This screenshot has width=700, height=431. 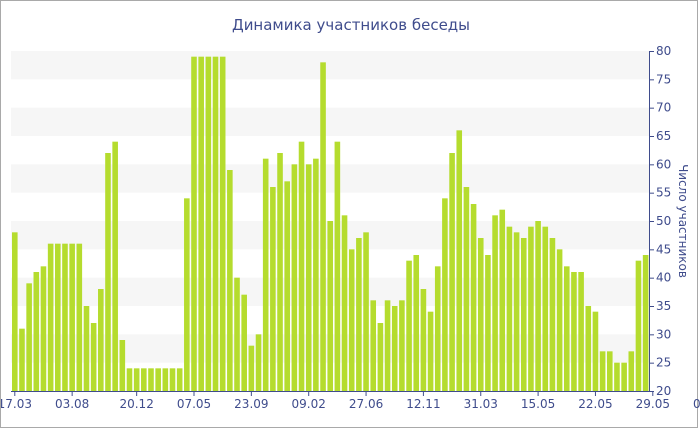 What do you see at coordinates (136, 404) in the screenshot?
I see `x-tick-label: 20.12` at bounding box center [136, 404].